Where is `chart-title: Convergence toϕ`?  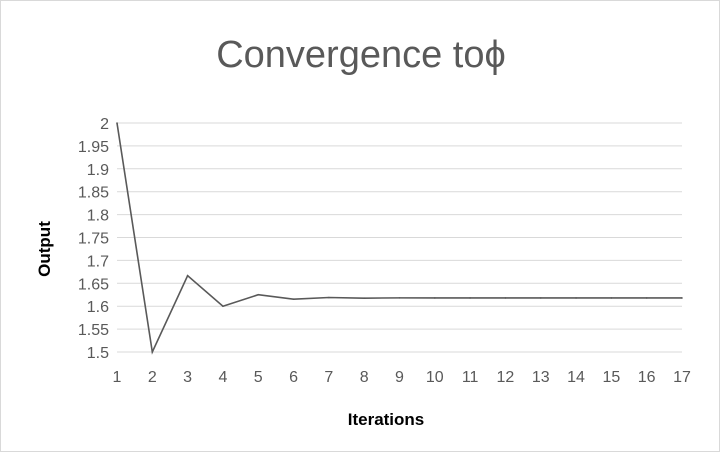 chart-title: Convergence toϕ is located at coordinates (361, 55).